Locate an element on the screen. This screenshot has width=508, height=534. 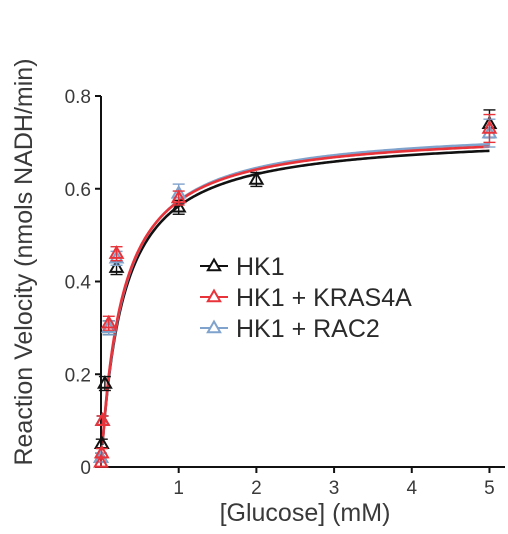
y-axis-label: Reaction Velocity (nmols NADH/min) is located at coordinates (24, 261).